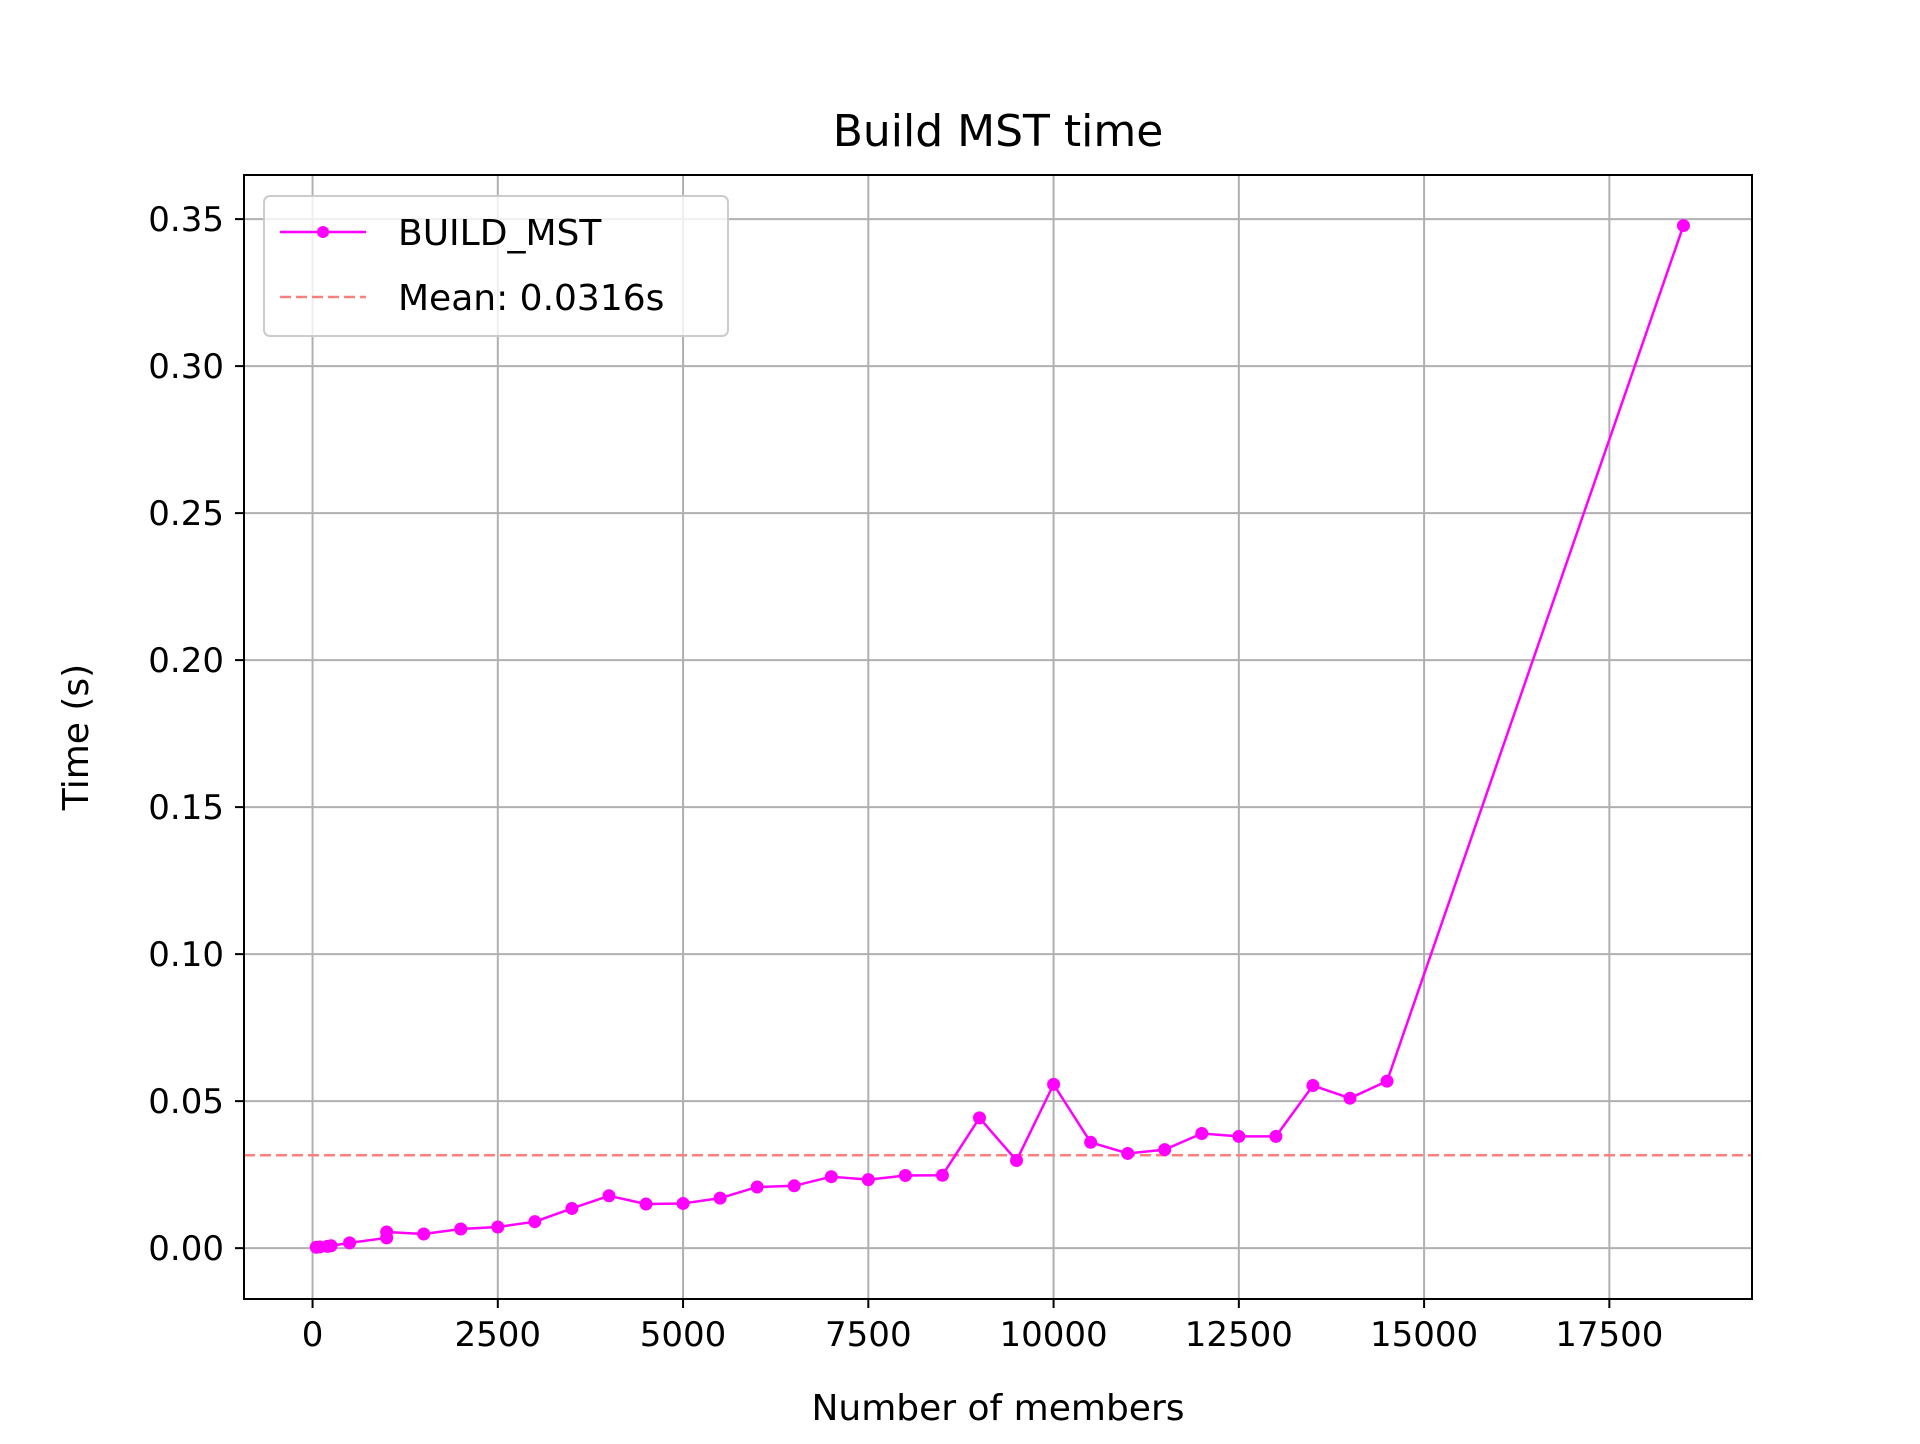 This screenshot has height=1444, width=1920. What do you see at coordinates (186, 1249) in the screenshot?
I see `y-tick-label: 0.00` at bounding box center [186, 1249].